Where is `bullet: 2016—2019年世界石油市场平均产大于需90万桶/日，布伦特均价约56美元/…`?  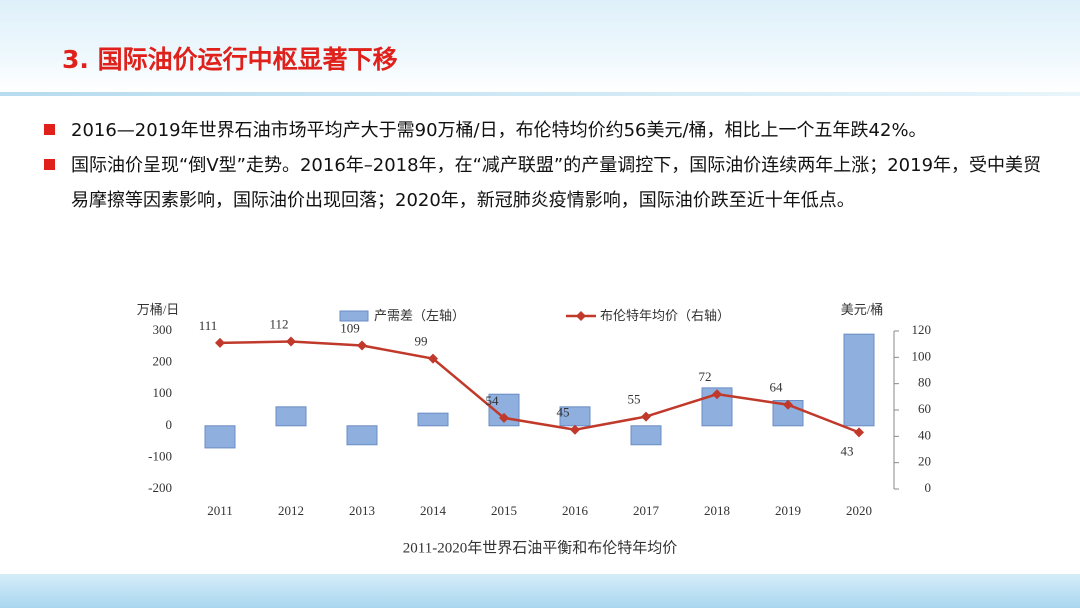
bullet: 2016—2019年世界石油市场平均产大于需90万桶/日，布伦特均价约56美元/… is located at coordinates (549, 130).